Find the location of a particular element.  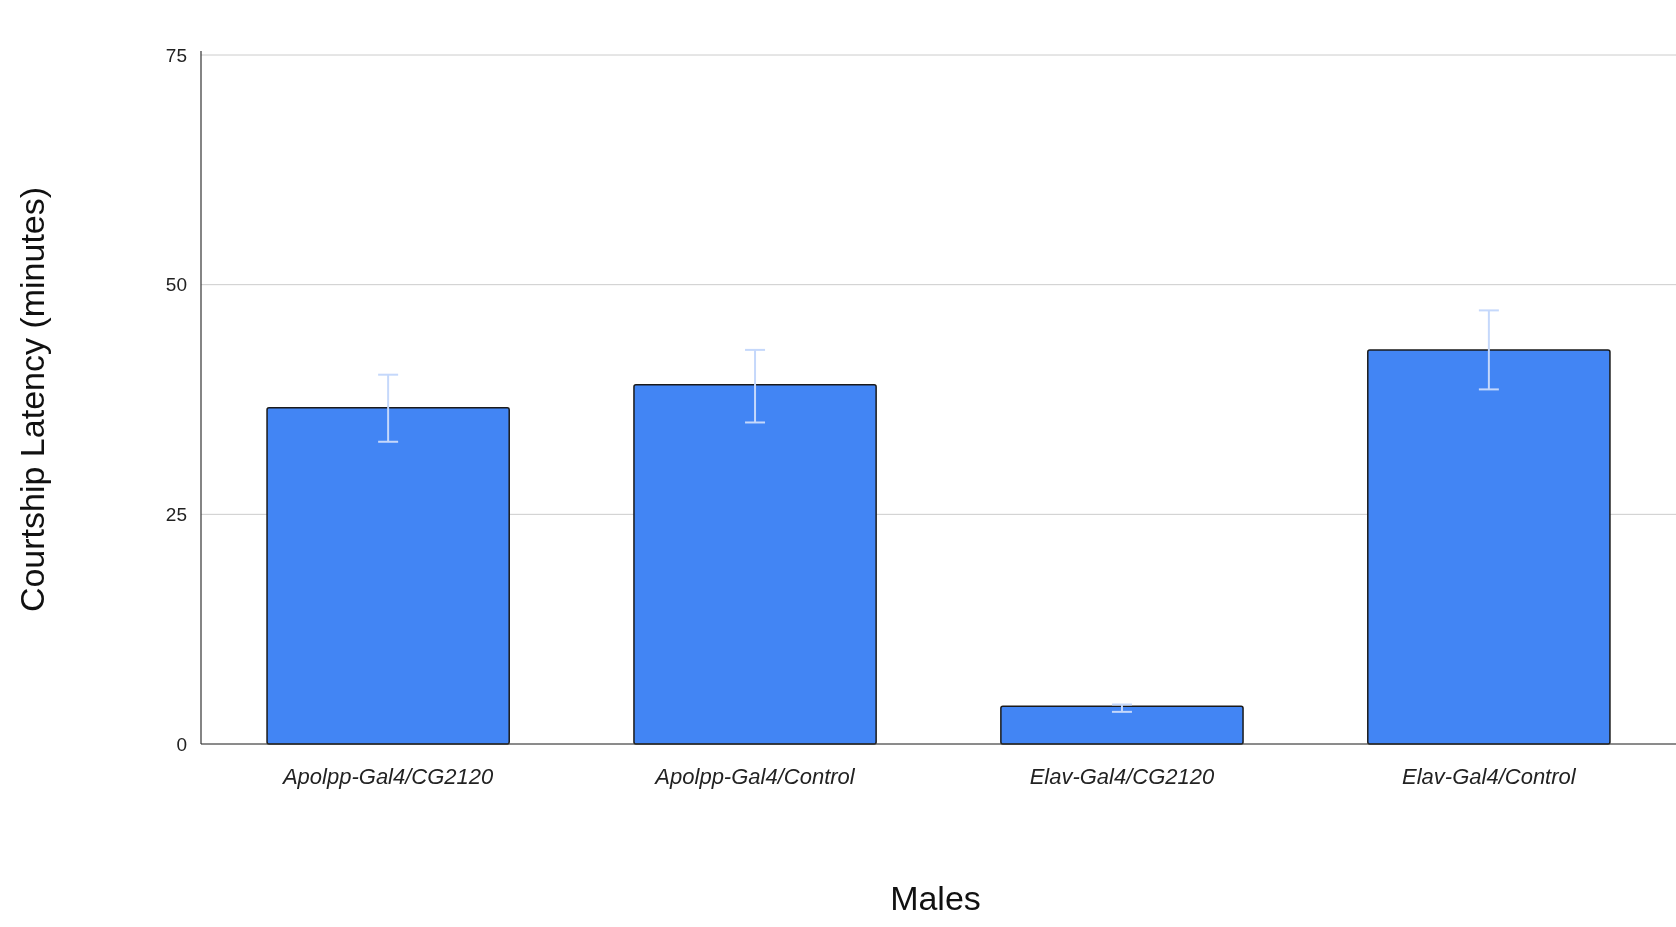

x-tick-label: Apolpp-Gal4/CG2120 is located at coordinates (387, 776).